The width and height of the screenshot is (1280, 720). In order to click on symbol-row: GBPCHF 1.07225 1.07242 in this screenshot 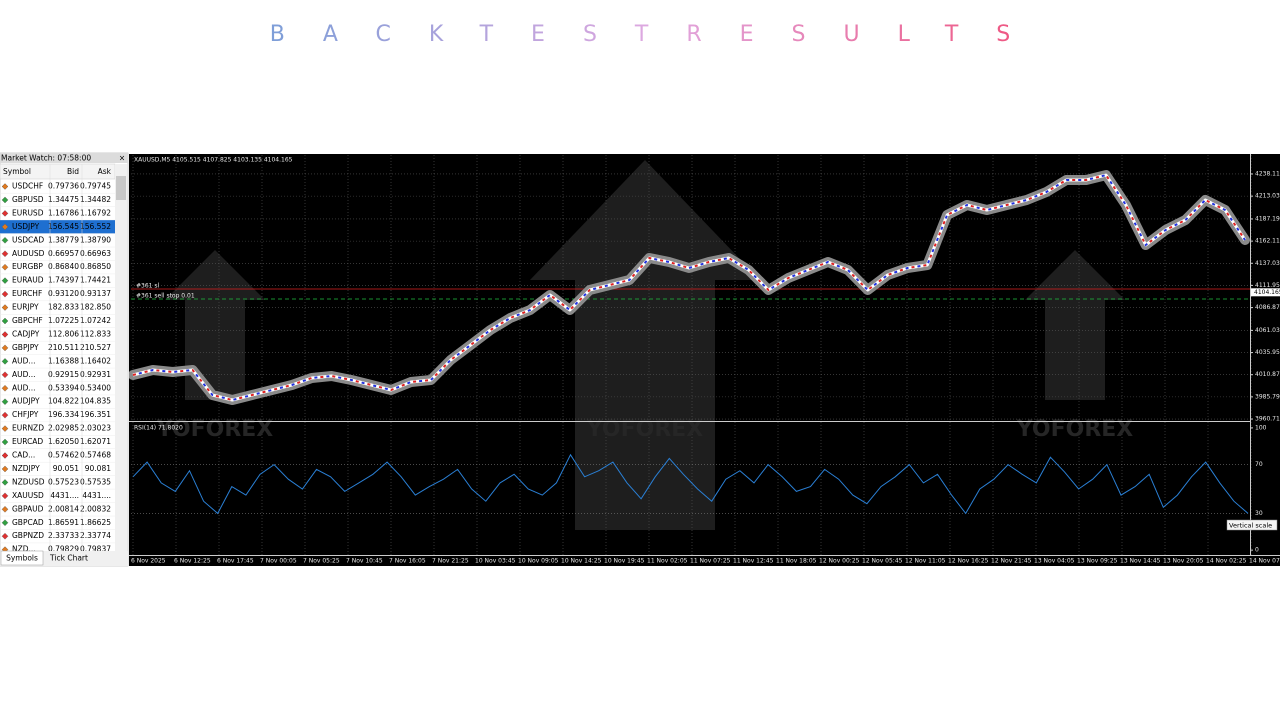, I will do `click(57, 322)`.